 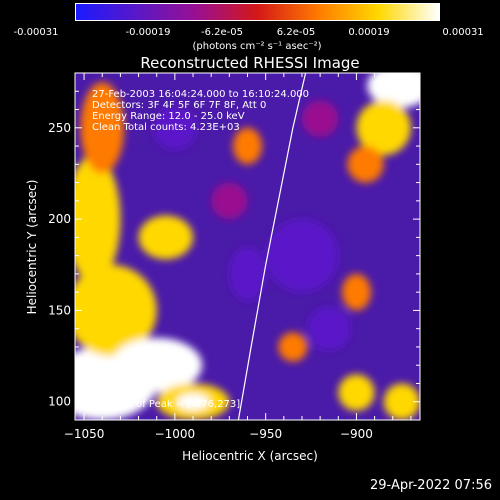 What do you see at coordinates (32, 247) in the screenshot?
I see `y-axis-label: Heliocentric Y (arcsec)` at bounding box center [32, 247].